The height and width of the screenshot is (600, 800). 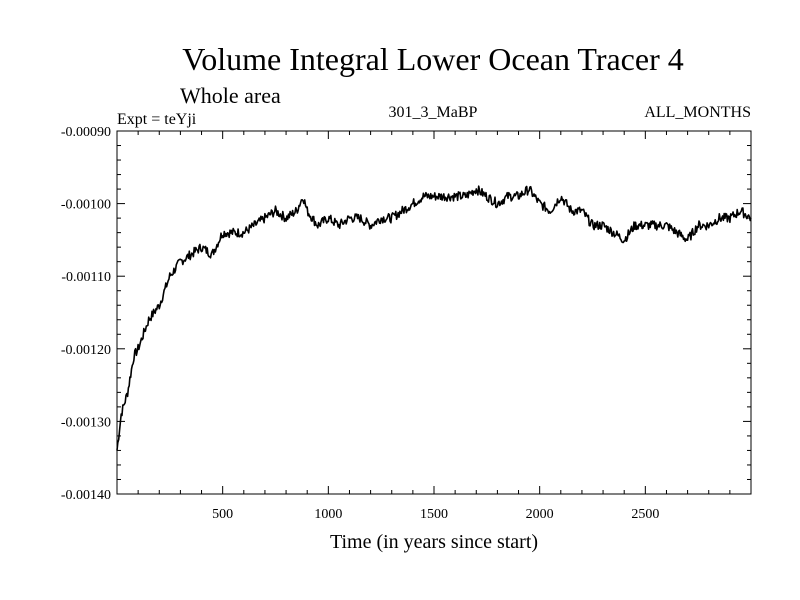 I want to click on y-tick-label: -0.00110, so click(x=86, y=277).